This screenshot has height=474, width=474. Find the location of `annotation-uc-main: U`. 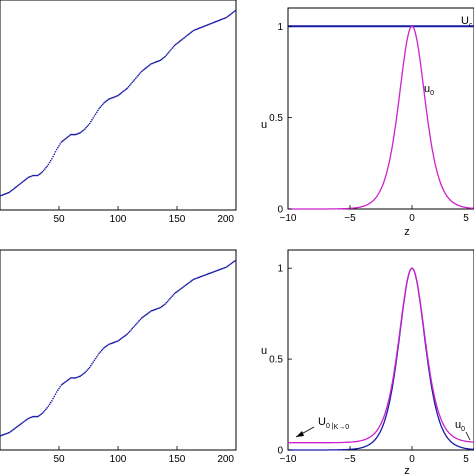

annotation-uc-main: U is located at coordinates (465, 21).